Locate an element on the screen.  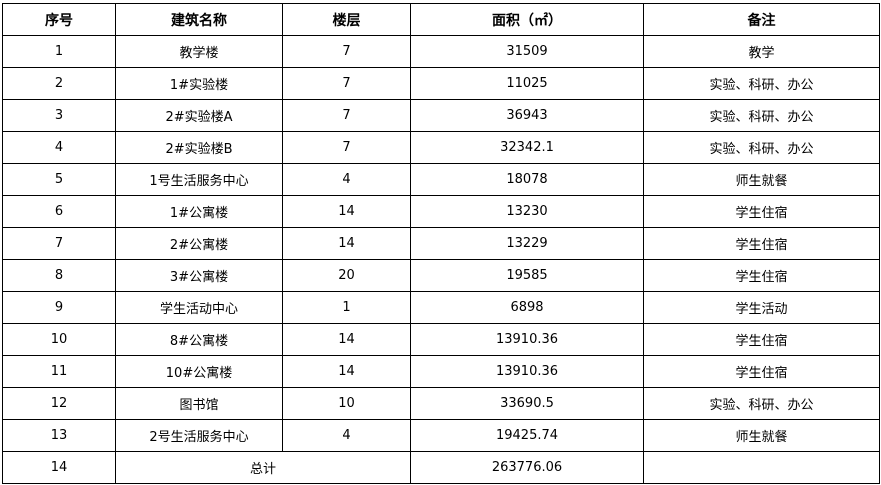
table-row: 13 2号生活服务中心 4 19425.74 师生就餐 is located at coordinates (441, 435).